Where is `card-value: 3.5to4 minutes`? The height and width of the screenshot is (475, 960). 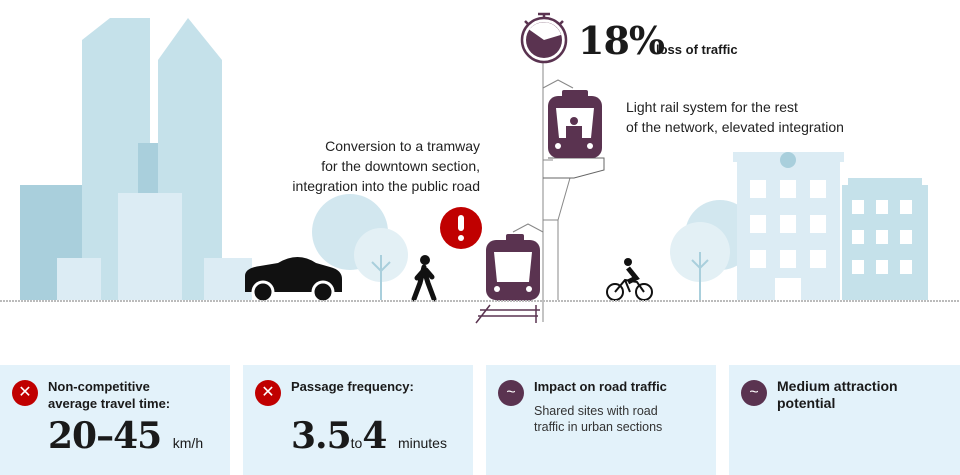 card-value: 3.5to4 minutes is located at coordinates (369, 436).